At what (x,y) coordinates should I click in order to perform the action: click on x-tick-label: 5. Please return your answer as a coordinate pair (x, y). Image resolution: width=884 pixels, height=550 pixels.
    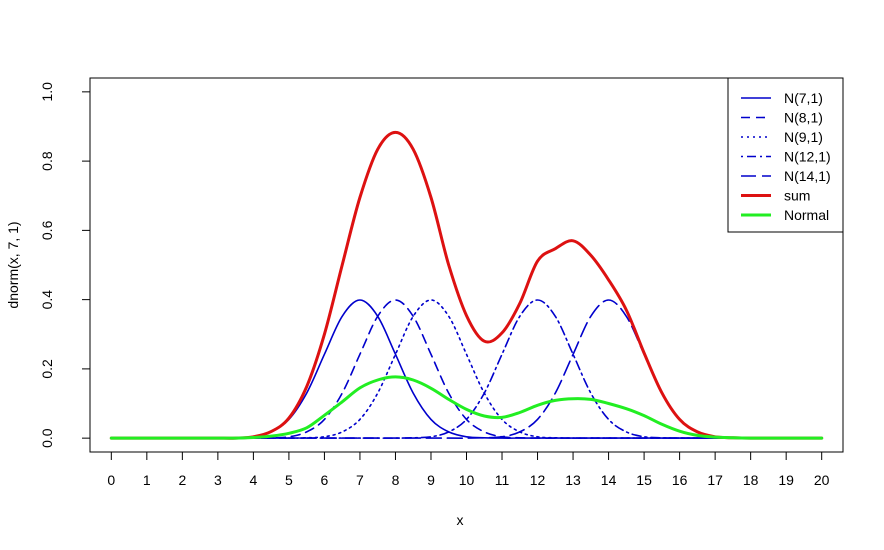
    Looking at the image, I should click on (289, 480).